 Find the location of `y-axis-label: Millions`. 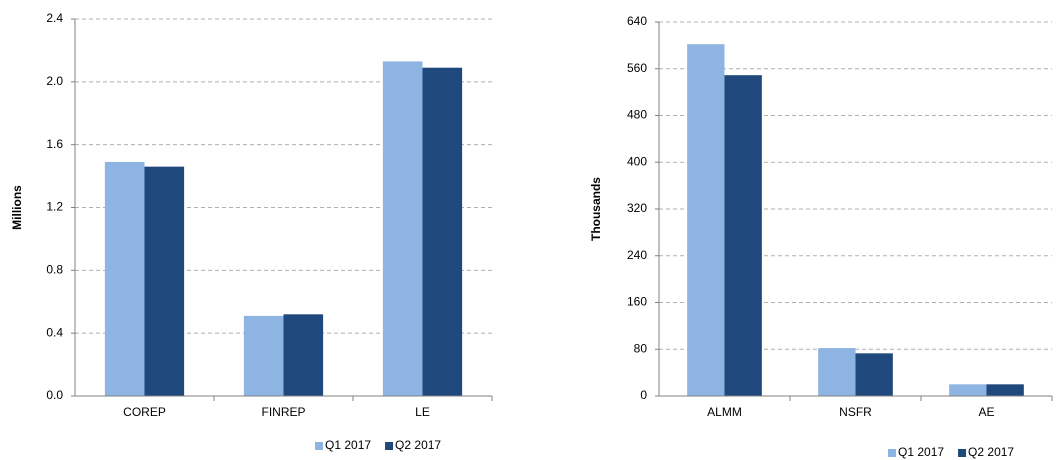

y-axis-label: Millions is located at coordinates (17, 207).